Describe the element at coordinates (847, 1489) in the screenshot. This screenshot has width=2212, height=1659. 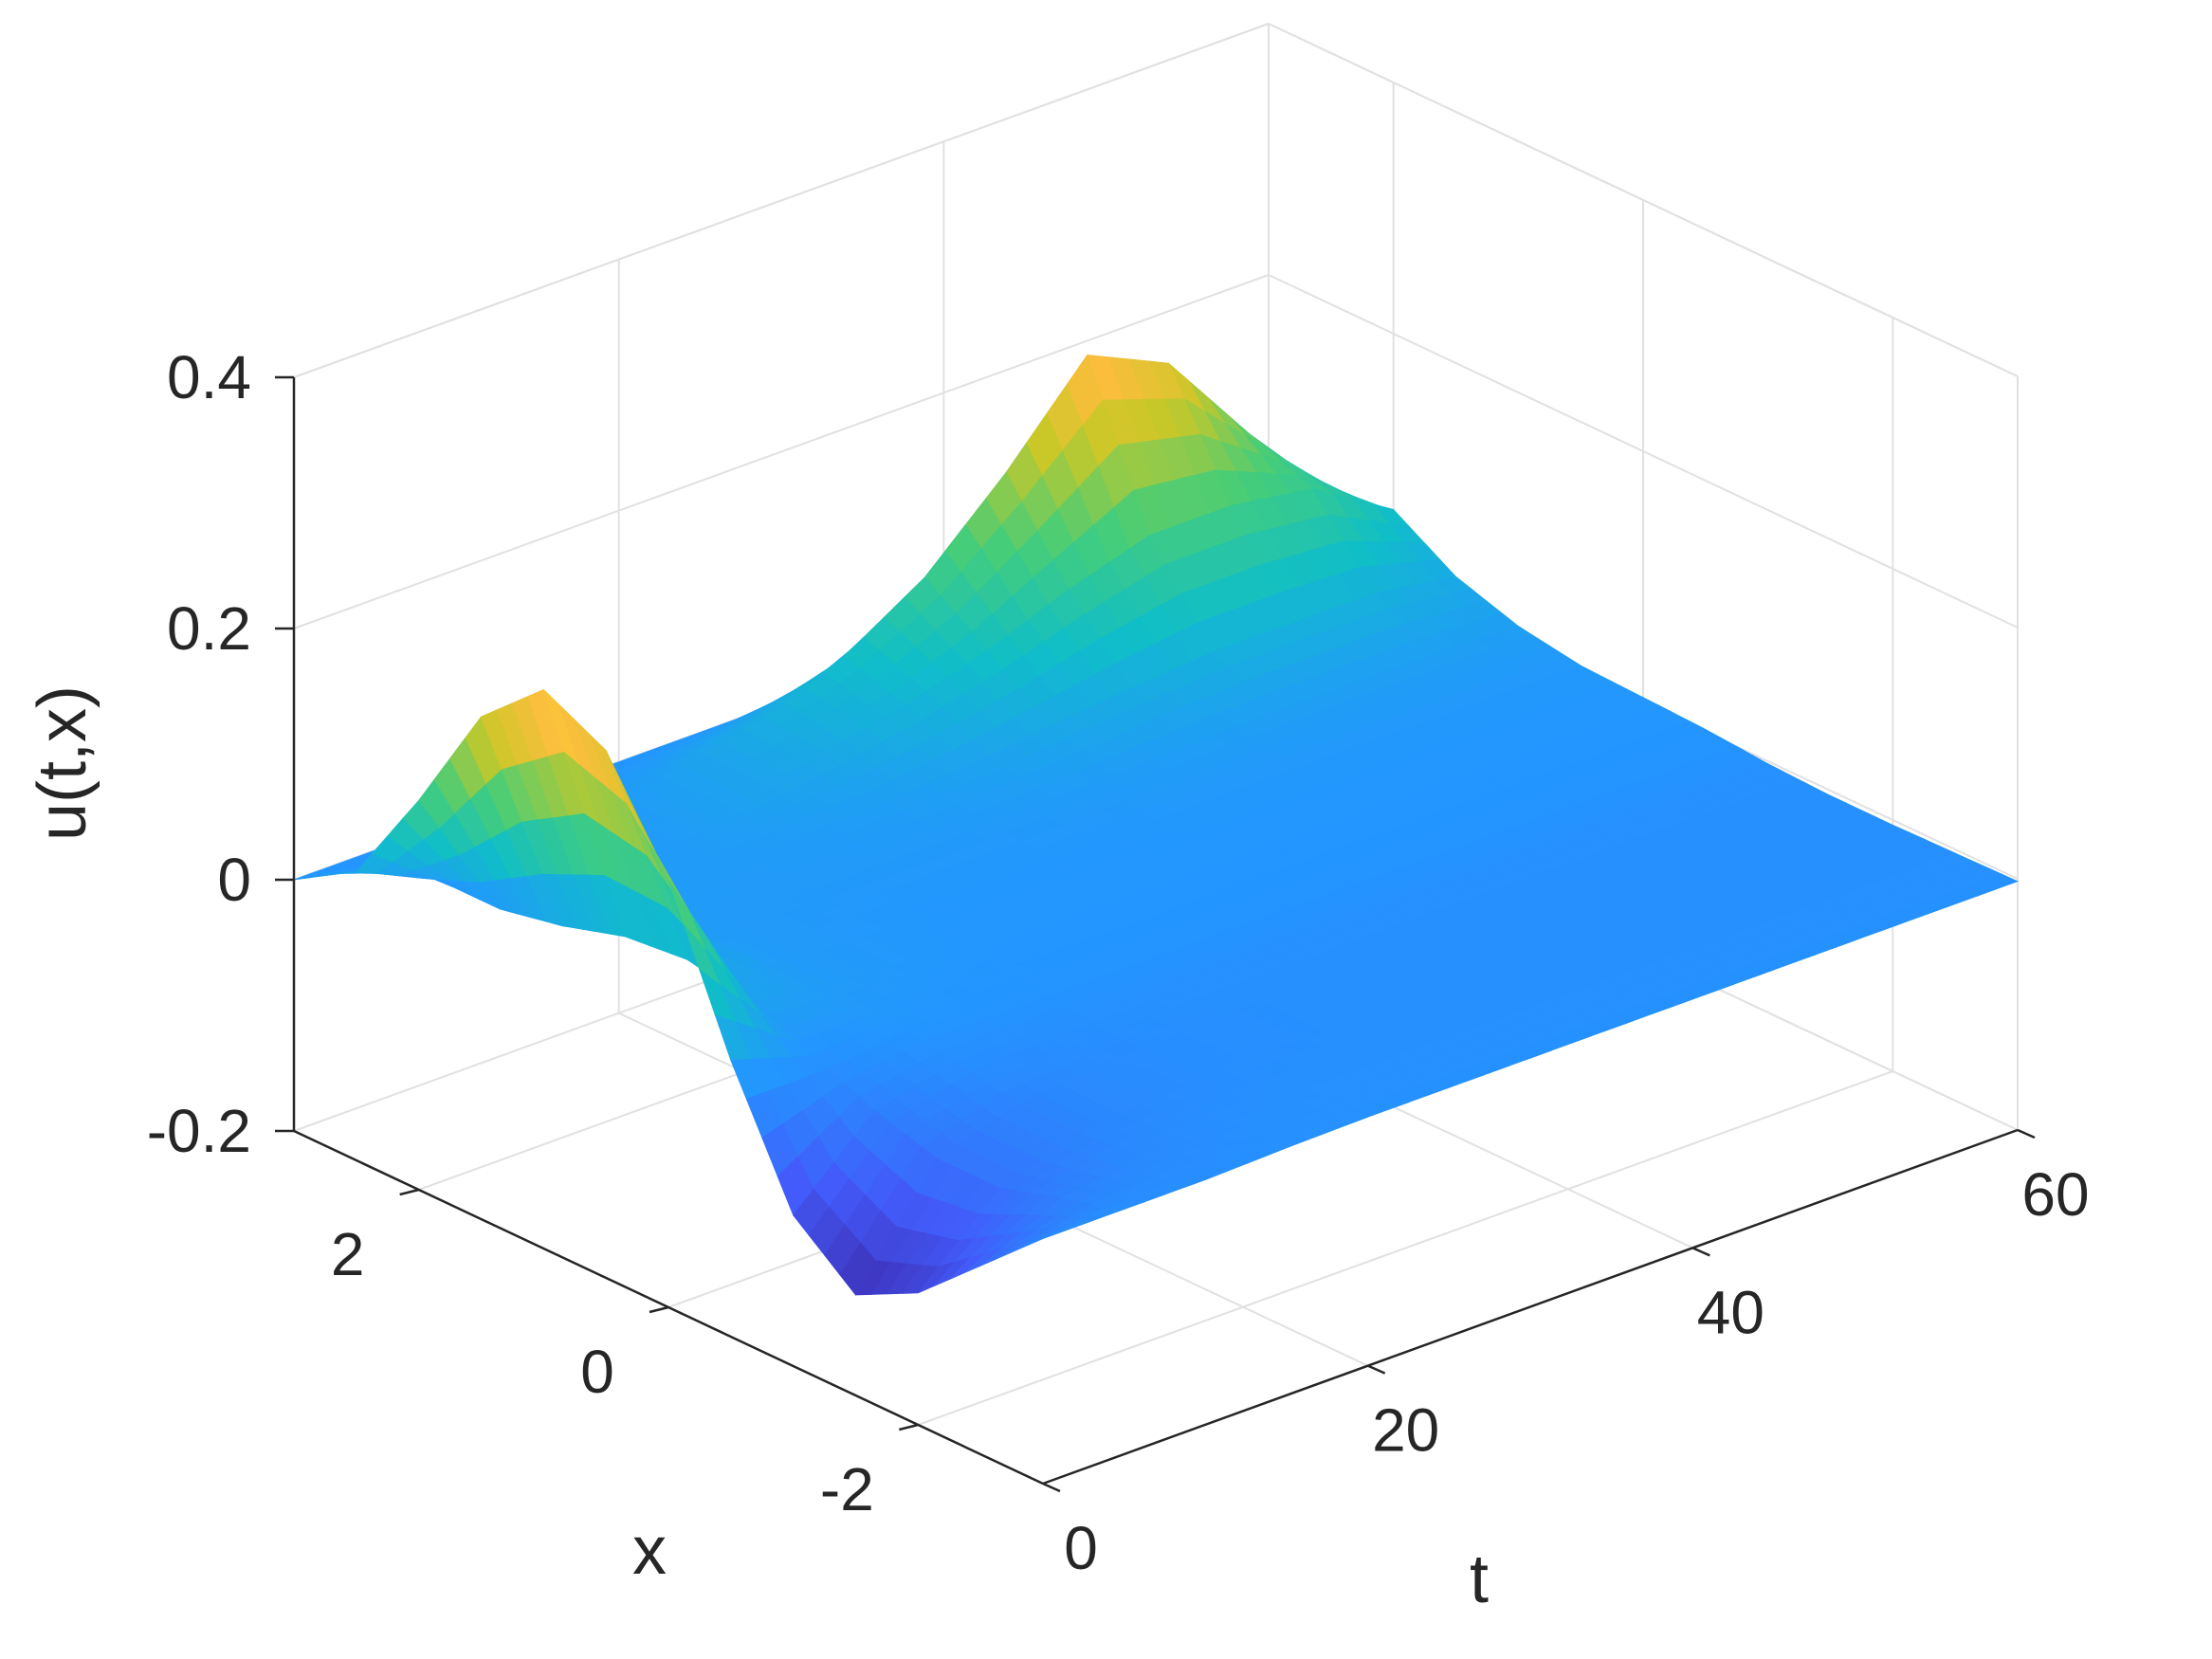
I see `x-tick-label: -2` at that location.